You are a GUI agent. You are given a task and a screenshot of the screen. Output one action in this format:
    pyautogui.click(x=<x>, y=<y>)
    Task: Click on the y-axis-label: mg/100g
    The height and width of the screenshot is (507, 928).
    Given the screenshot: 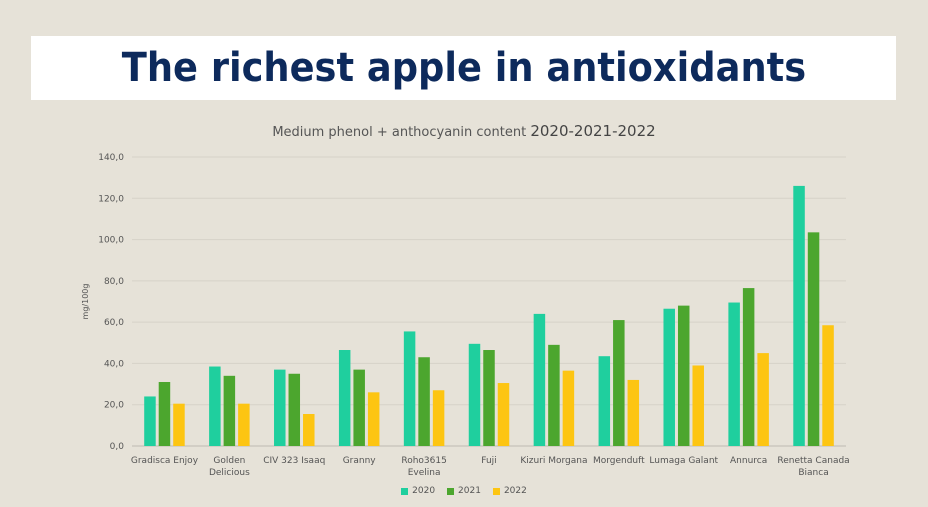 What is the action you would take?
    pyautogui.click(x=85, y=302)
    